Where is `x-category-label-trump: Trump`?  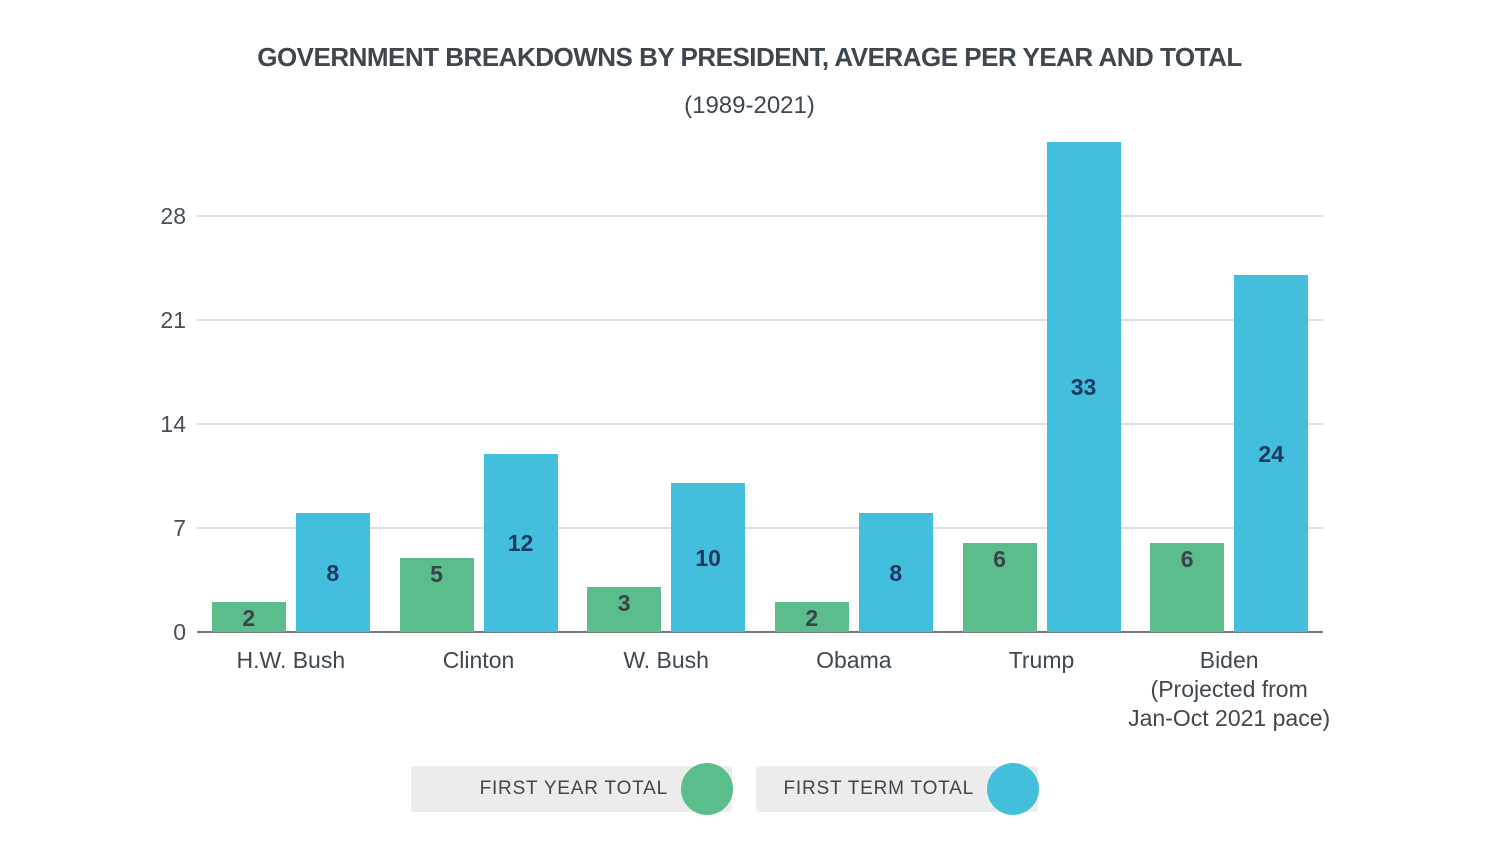 x-category-label-trump: Trump is located at coordinates (1041, 660).